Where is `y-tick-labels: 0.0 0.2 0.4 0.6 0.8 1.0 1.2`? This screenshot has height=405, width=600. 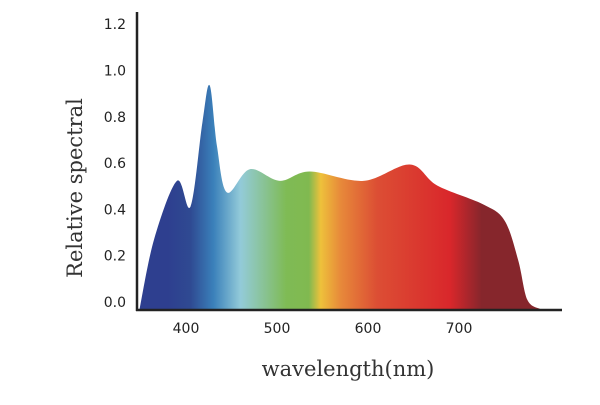 y-tick-labels: 0.0 0.2 0.4 0.6 0.8 1.0 1.2 is located at coordinates (115, 164).